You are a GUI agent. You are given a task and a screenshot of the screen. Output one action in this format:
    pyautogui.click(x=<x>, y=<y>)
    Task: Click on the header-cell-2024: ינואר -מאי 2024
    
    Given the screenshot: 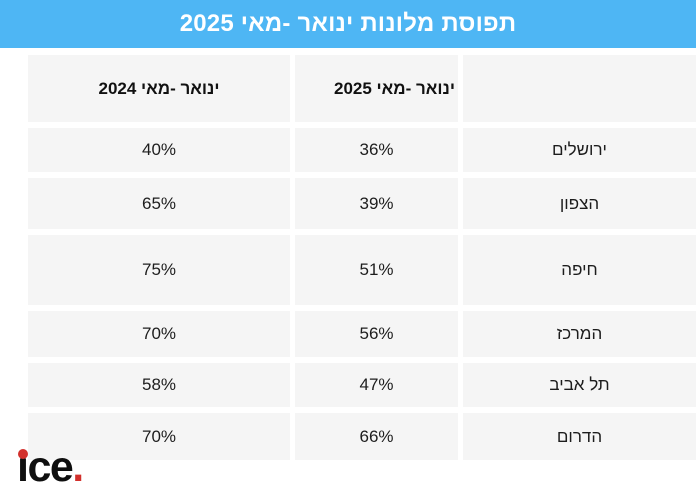 What is the action you would take?
    pyautogui.click(x=159, y=88)
    